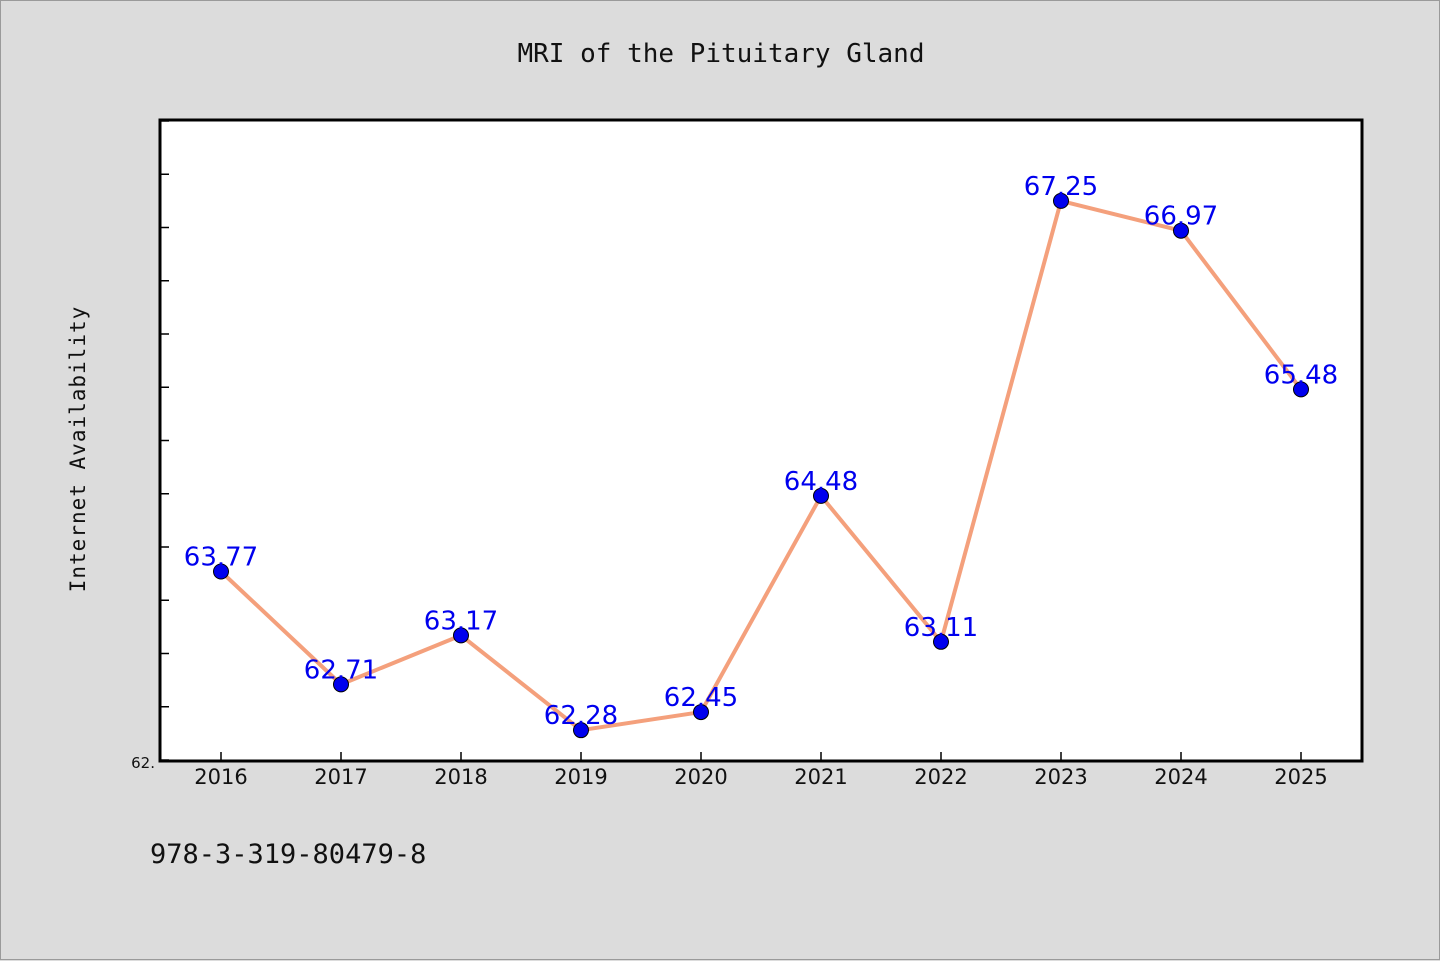  What do you see at coordinates (1181, 217) in the screenshot?
I see `data-label: 66.97` at bounding box center [1181, 217].